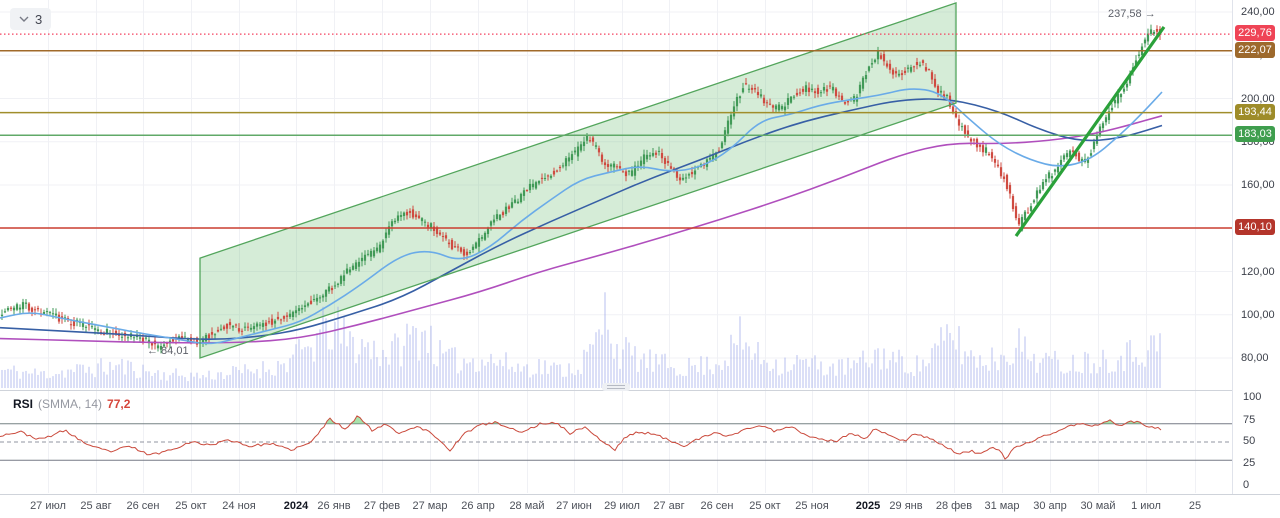  Describe the element at coordinates (812, 506) in the screenshot. I see `time-tick-label: 25 ноя` at that location.